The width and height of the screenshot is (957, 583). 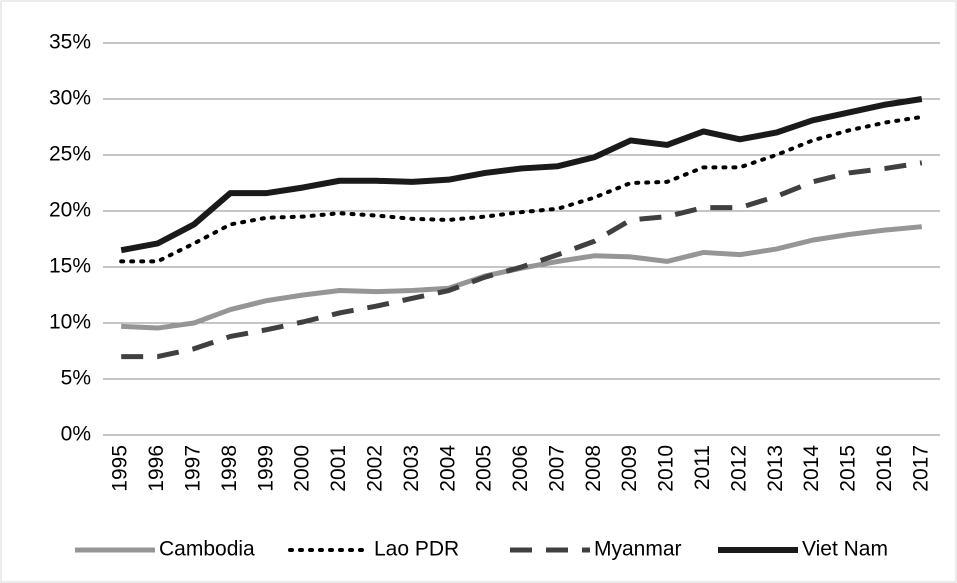 I want to click on y-tick-label: 10%, so click(x=70, y=322).